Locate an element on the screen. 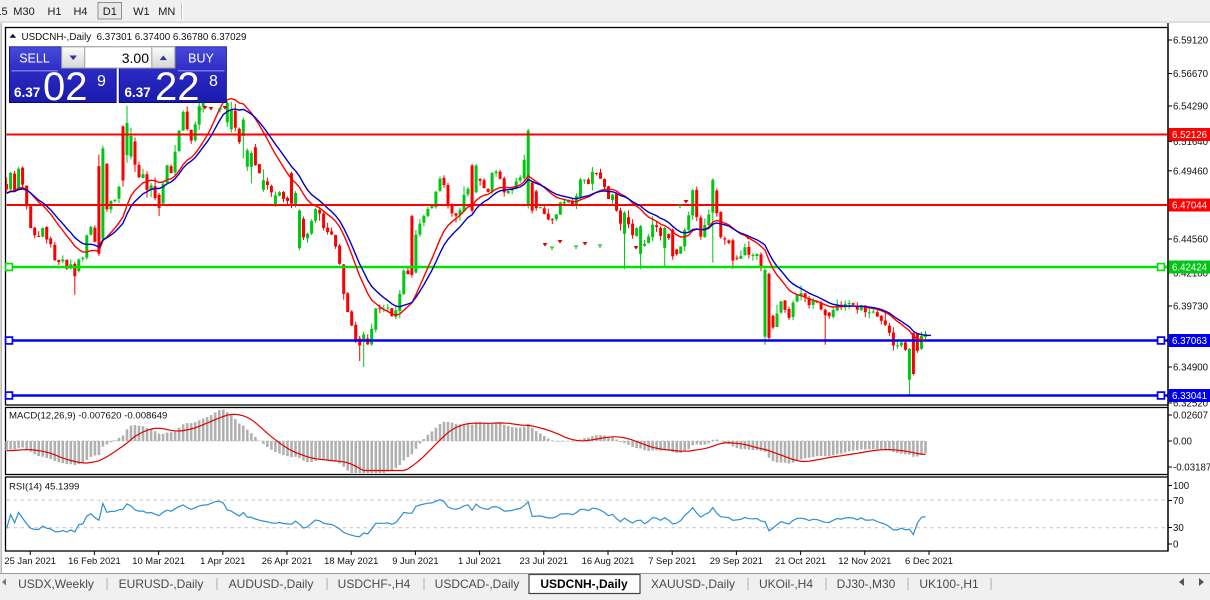 This screenshot has height=600, width=1210. svg-text: 6.42424 is located at coordinates (1190, 268).